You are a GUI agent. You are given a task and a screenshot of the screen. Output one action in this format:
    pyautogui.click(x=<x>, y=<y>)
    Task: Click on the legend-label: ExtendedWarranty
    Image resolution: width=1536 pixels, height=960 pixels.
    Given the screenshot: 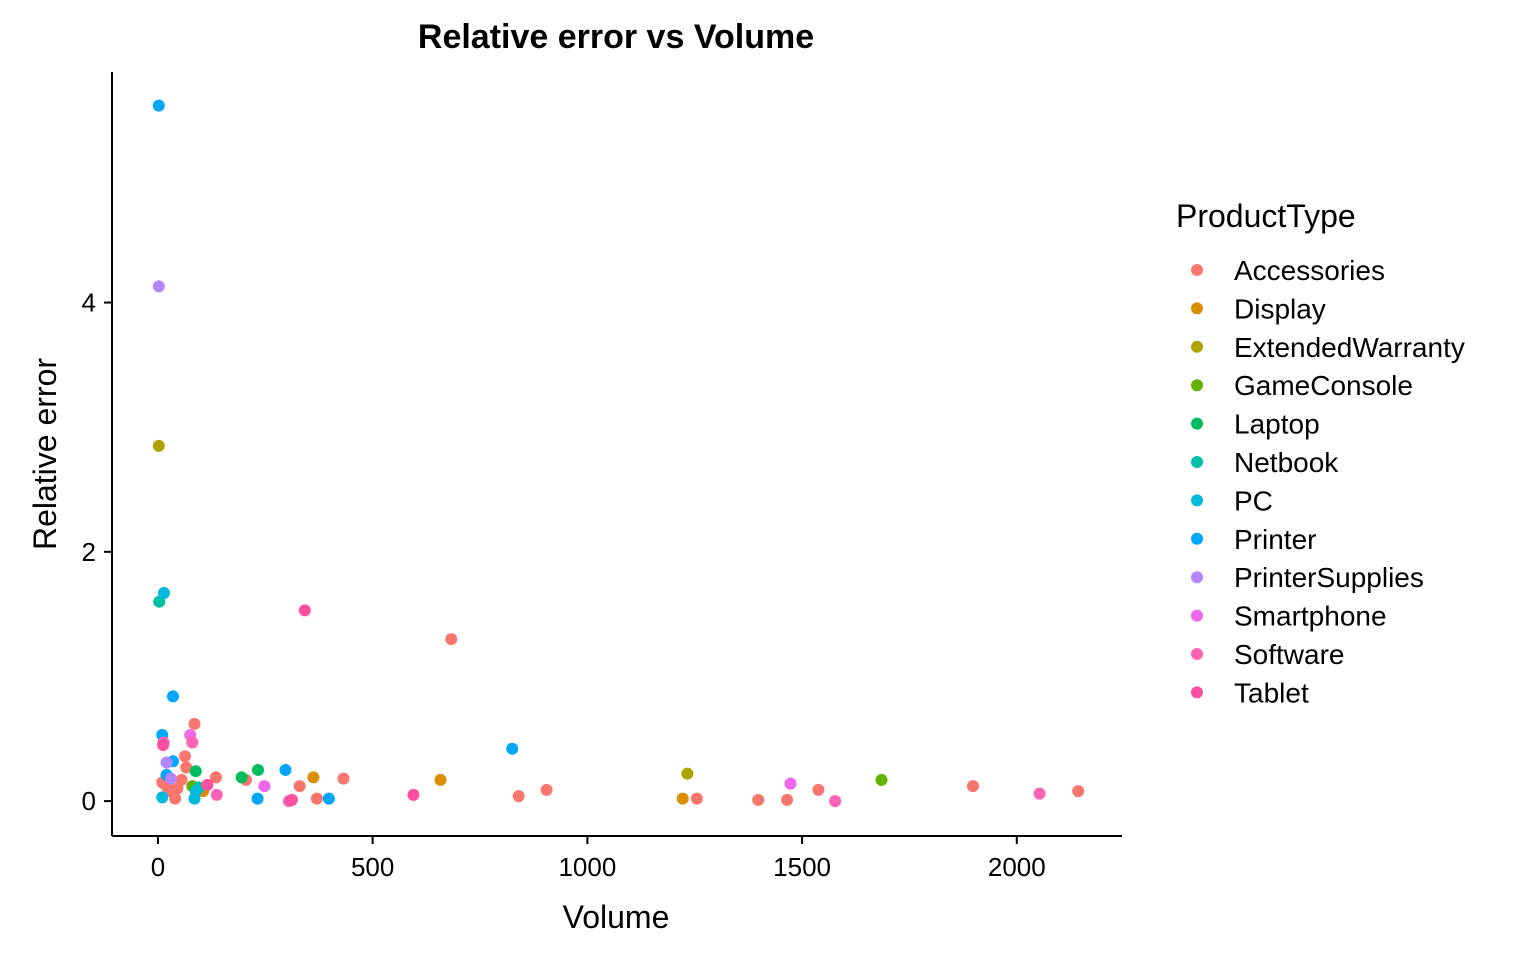 What is the action you would take?
    pyautogui.click(x=1349, y=347)
    